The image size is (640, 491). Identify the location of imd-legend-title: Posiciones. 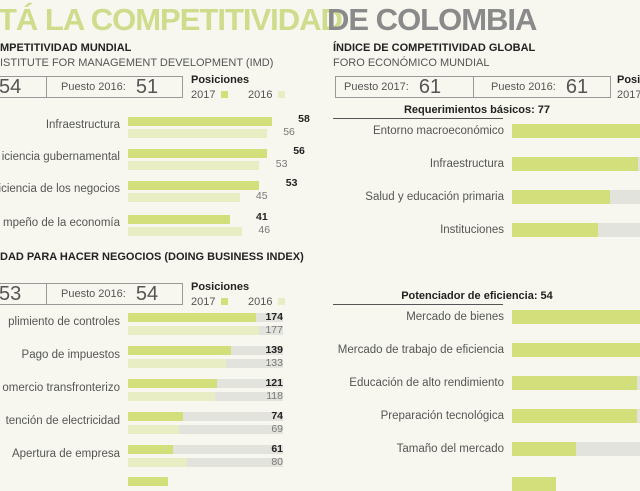
(220, 80).